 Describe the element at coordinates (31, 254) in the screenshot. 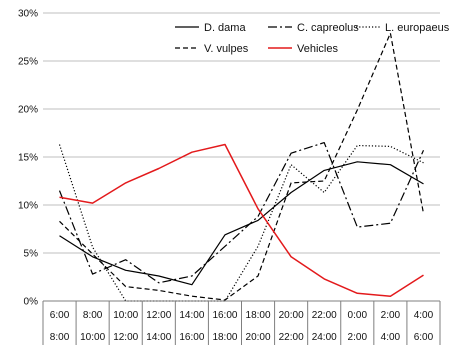

I see `y-tick-label: 5%` at that location.